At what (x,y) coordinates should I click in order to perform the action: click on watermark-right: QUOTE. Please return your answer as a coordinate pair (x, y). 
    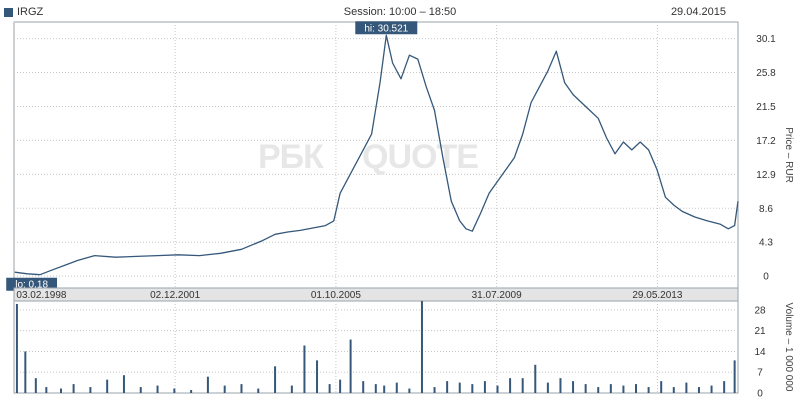
    Looking at the image, I should click on (420, 157).